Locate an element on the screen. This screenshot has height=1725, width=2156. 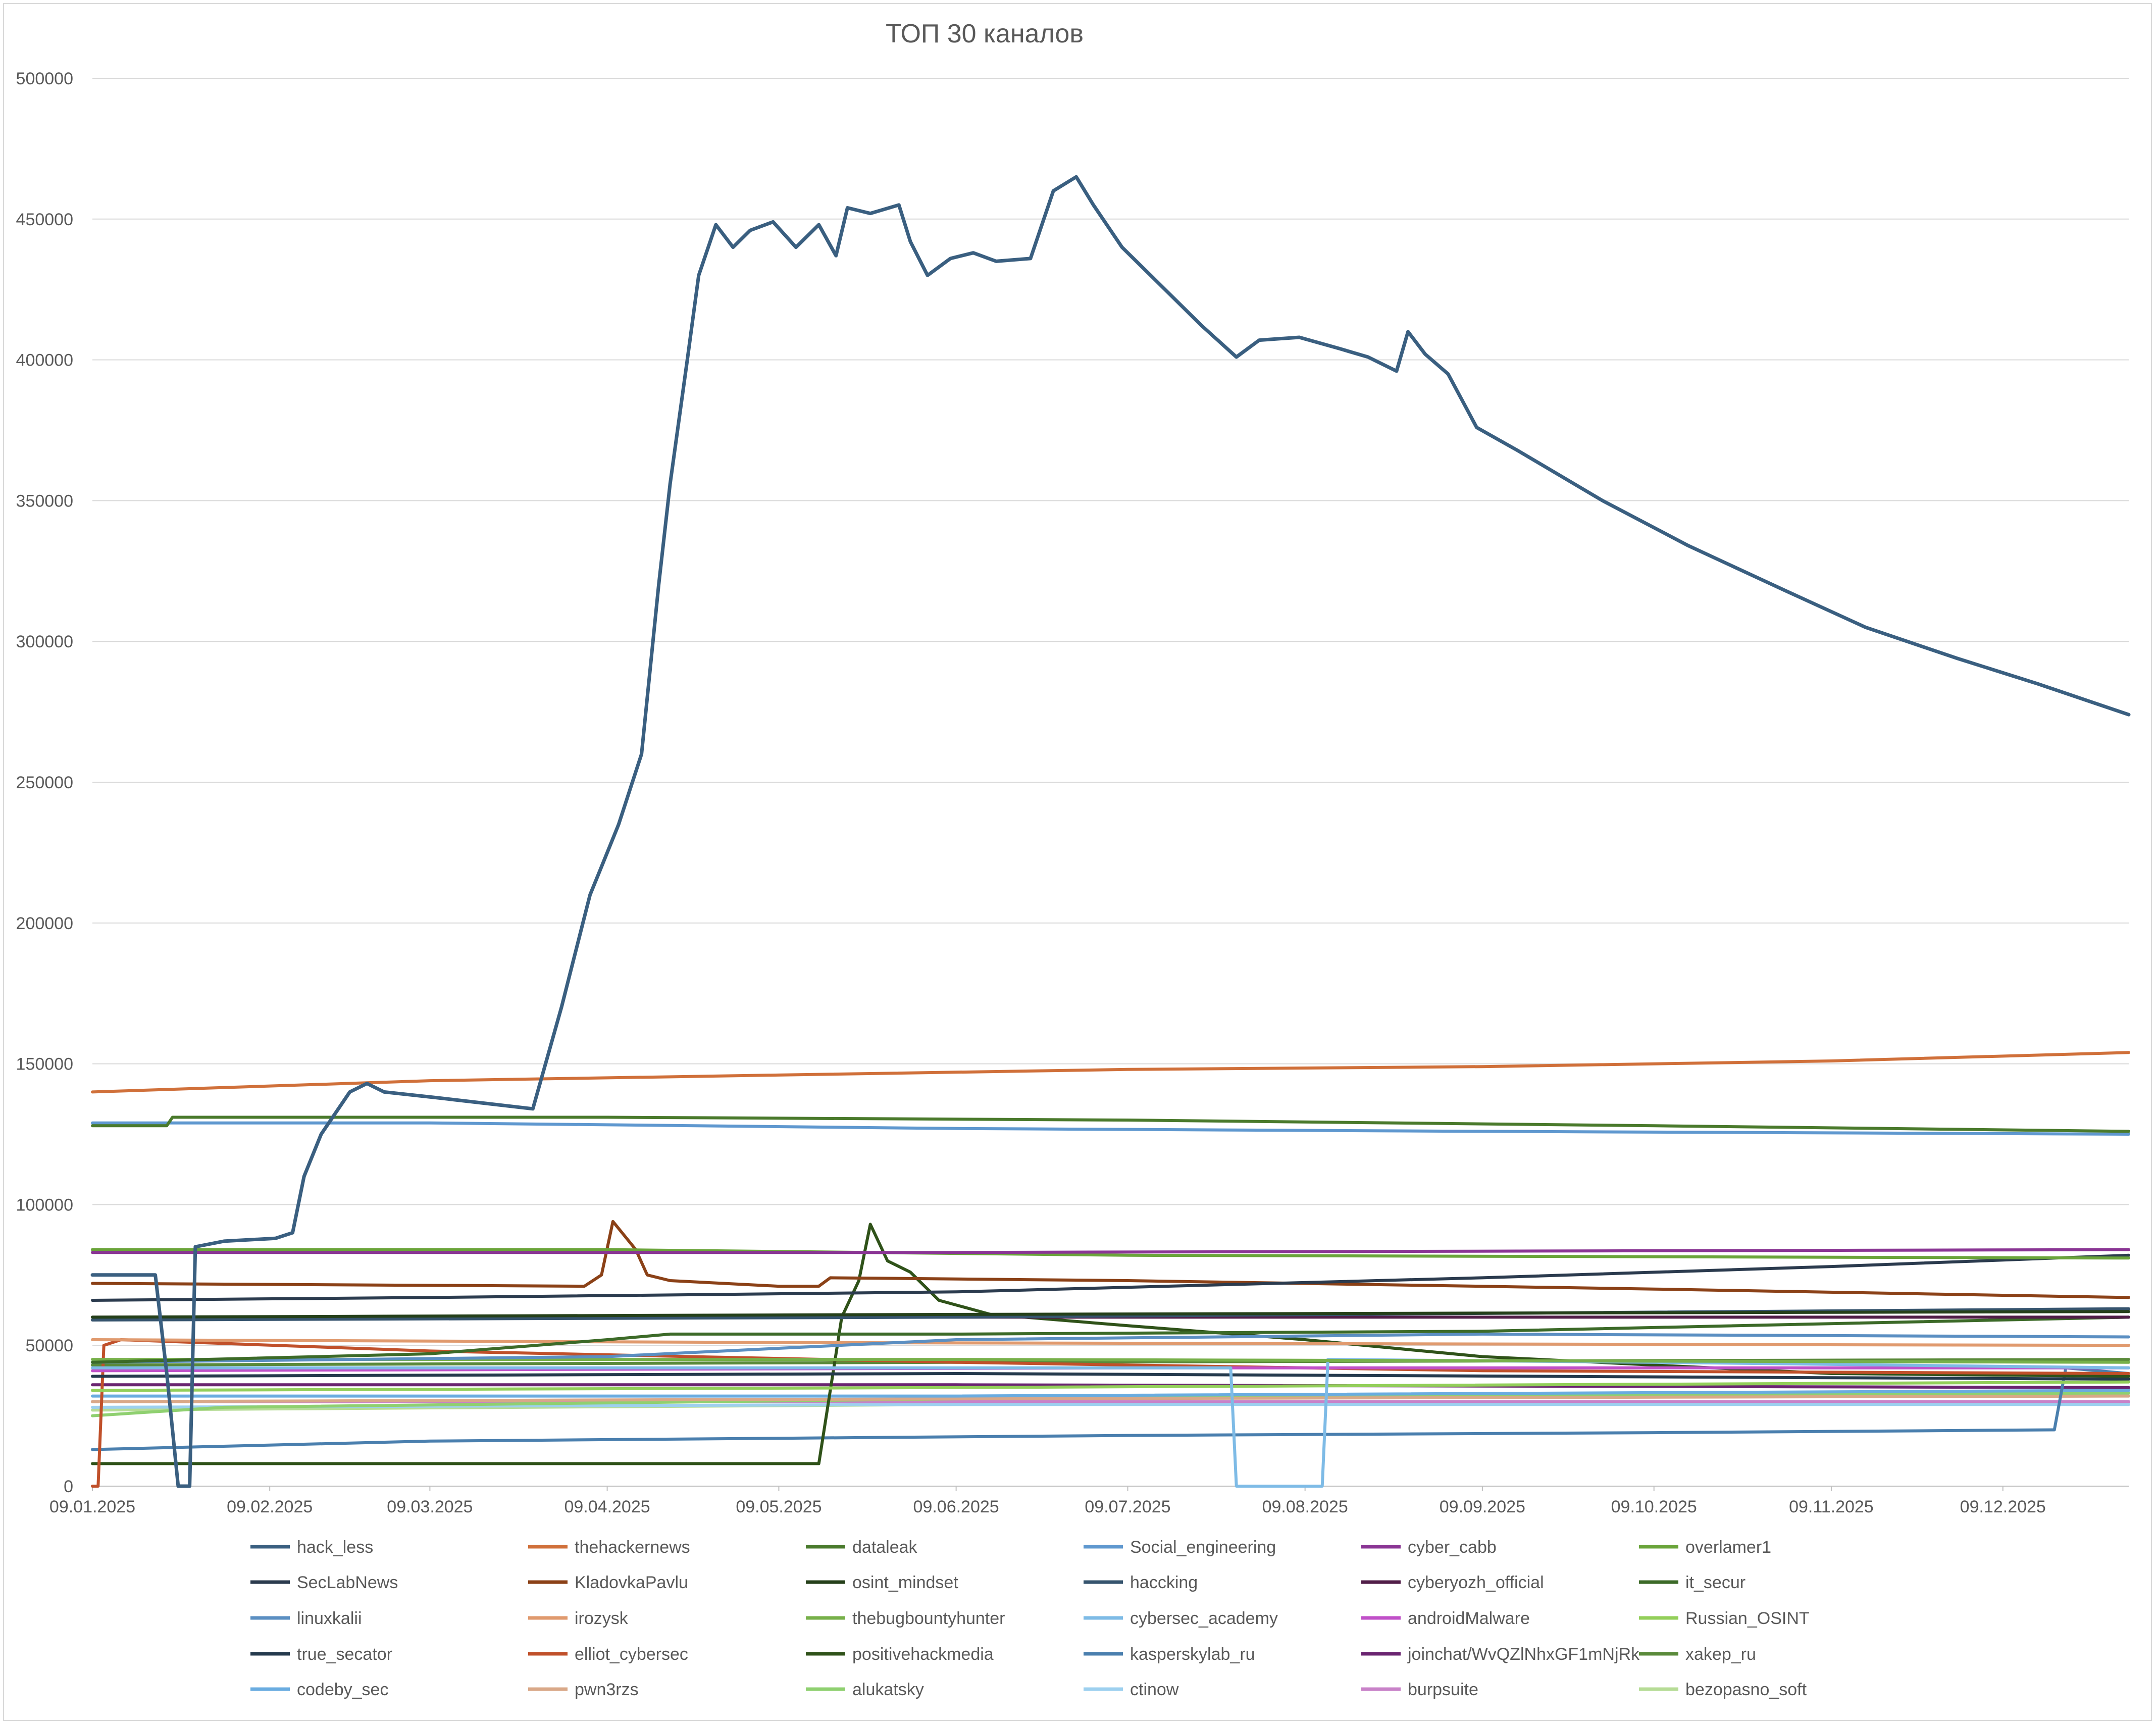
x-tick-label: 09.05.2025 is located at coordinates (779, 1506).